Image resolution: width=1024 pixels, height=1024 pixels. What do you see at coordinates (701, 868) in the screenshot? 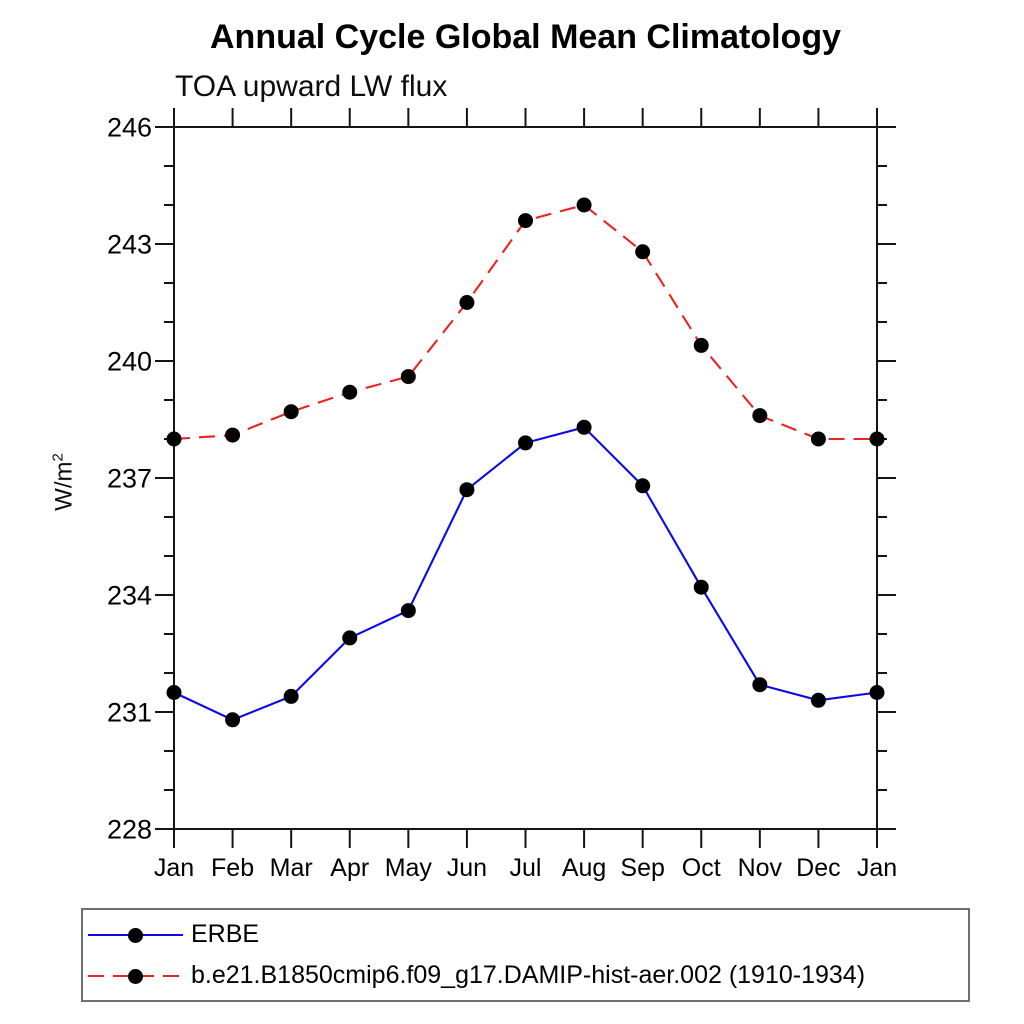
I see `x-tick-label: Oct` at bounding box center [701, 868].